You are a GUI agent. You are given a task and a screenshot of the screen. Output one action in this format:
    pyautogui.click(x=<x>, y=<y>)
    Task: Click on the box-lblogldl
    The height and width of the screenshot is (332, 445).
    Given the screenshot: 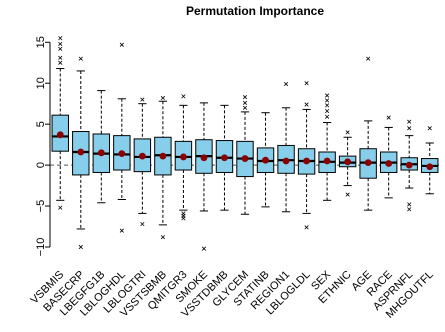 What is the action you would take?
    pyautogui.click(x=306, y=155)
    